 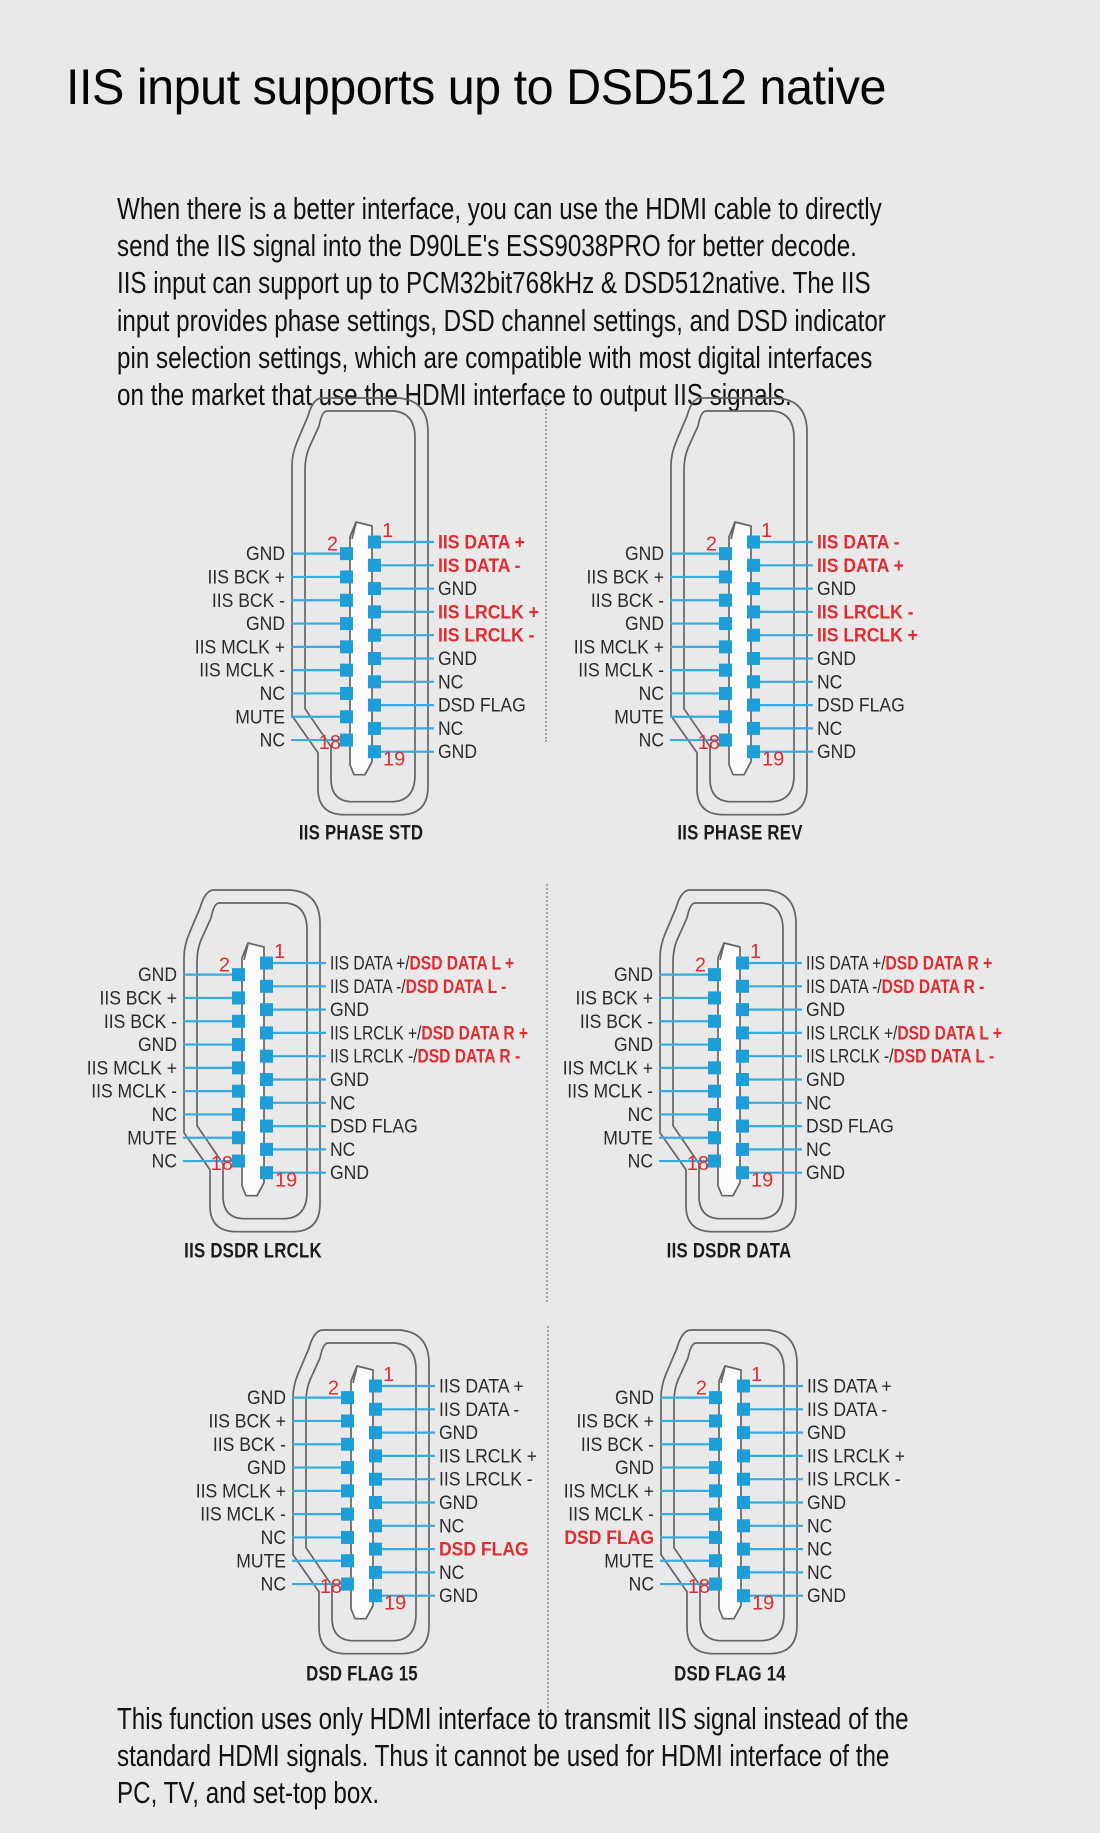 What do you see at coordinates (615, 1421) in the screenshot?
I see `pin-label-segment: IIS BCK +` at bounding box center [615, 1421].